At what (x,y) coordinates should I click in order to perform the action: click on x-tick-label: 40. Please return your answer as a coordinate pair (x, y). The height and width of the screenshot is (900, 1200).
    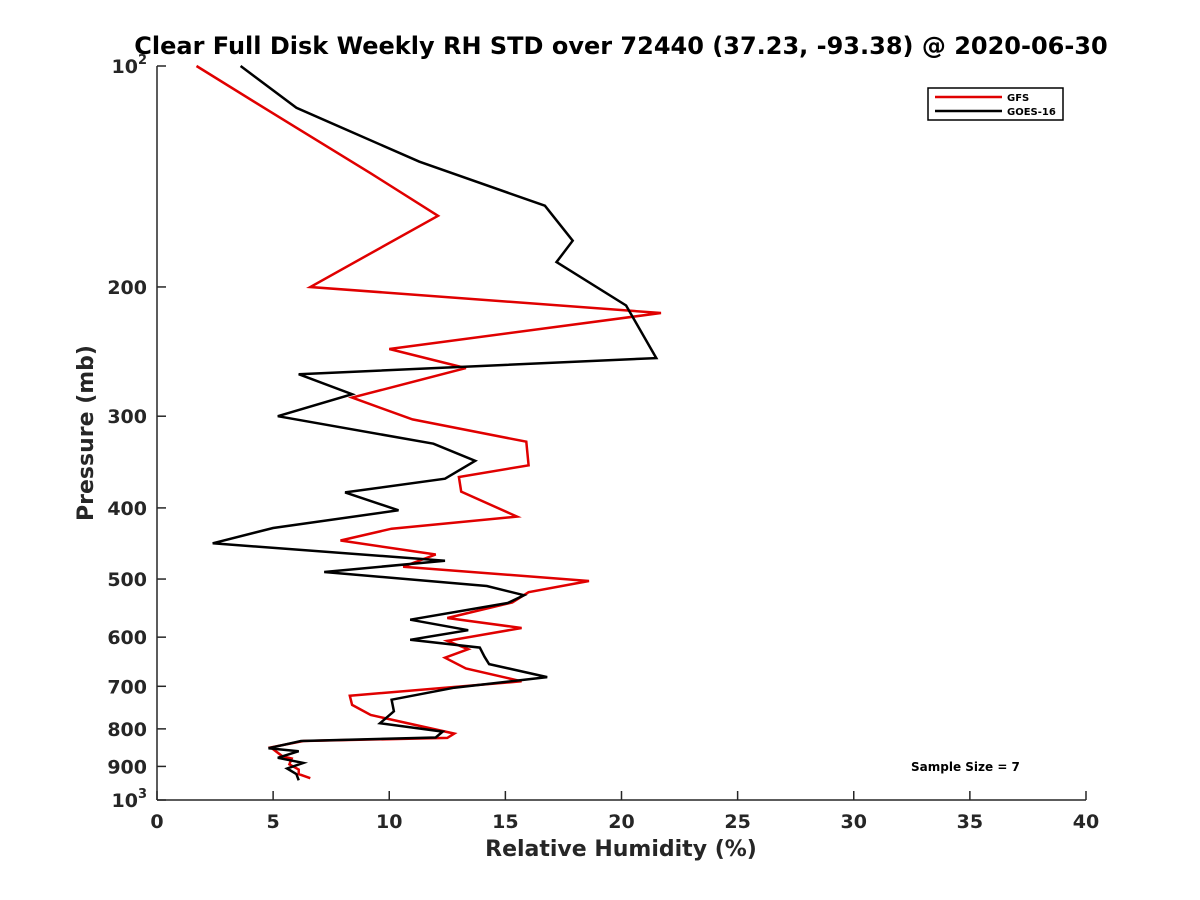
    Looking at the image, I should click on (1086, 822).